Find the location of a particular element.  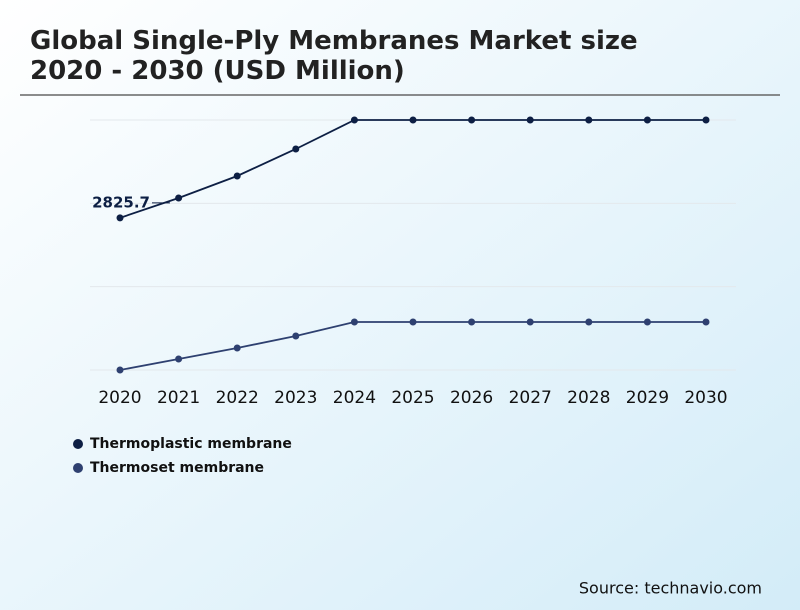

x-tick-label: 2023 is located at coordinates (295, 398).